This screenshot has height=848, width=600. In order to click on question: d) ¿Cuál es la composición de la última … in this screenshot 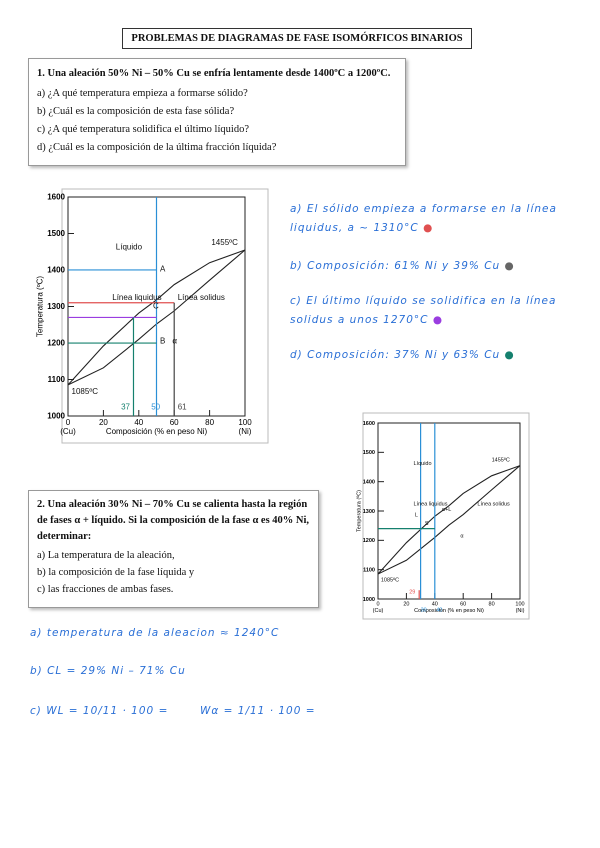, I will do `click(157, 147)`.